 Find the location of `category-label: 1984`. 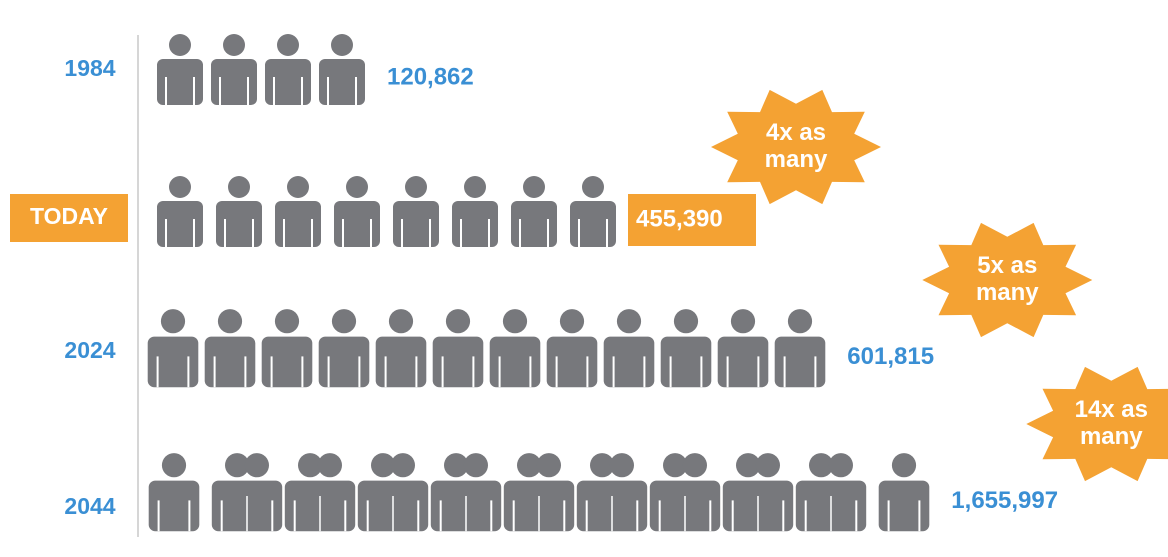

category-label: 1984 is located at coordinates (89, 68).